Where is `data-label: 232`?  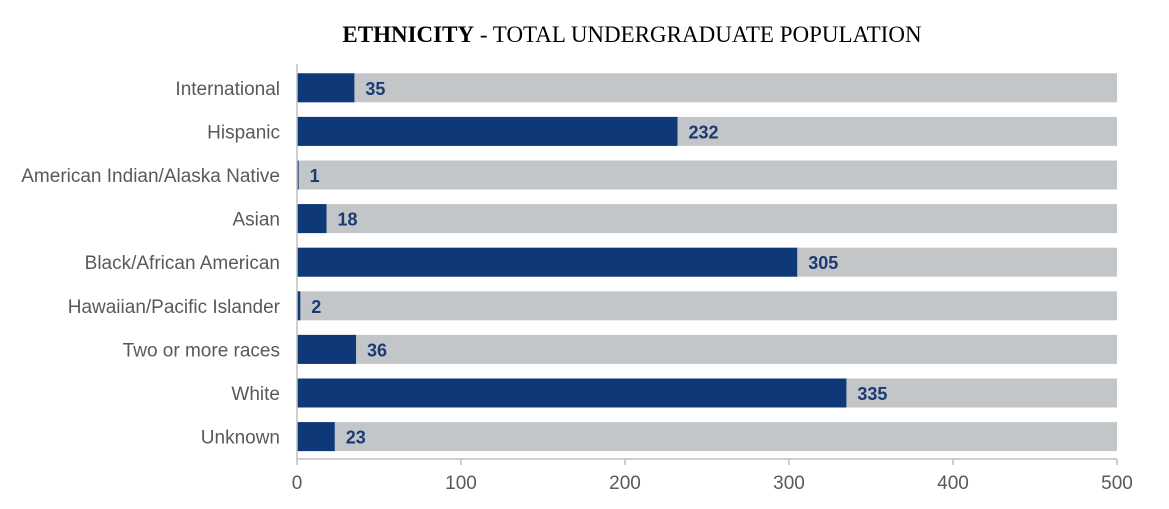 data-label: 232 is located at coordinates (703, 132).